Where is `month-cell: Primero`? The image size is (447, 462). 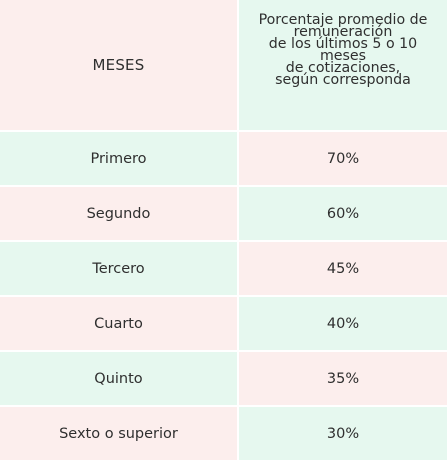 month-cell: Primero is located at coordinates (118, 158).